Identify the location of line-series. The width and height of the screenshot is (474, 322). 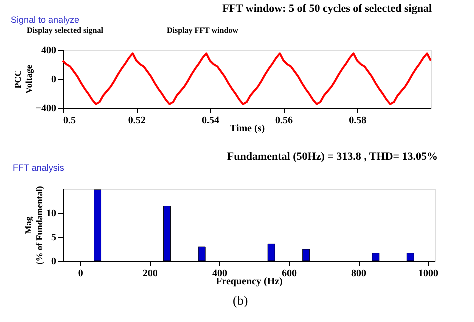
(247, 79).